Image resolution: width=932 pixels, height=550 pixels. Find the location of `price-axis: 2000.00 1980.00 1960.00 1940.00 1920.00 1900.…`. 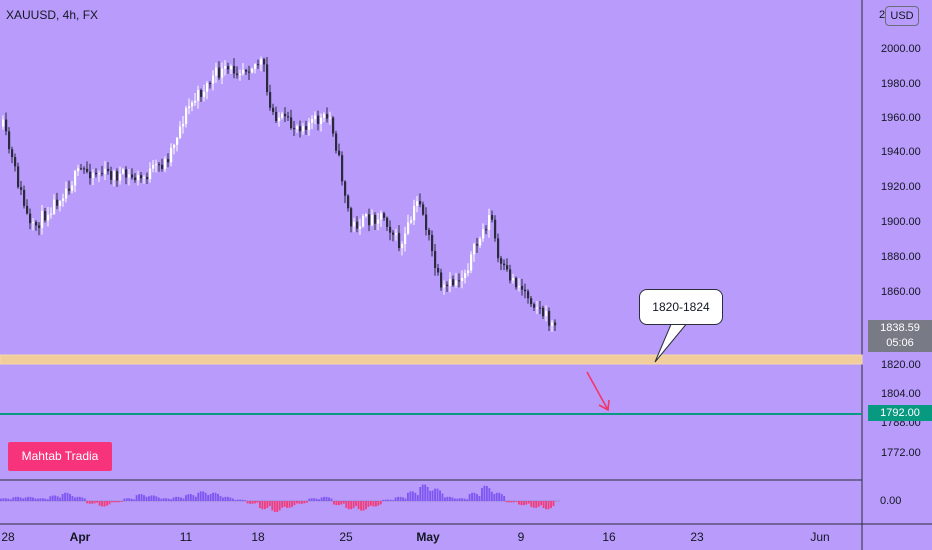

price-axis: 2000.00 1980.00 1960.00 1940.00 1920.00 1900.… is located at coordinates (901, 251).